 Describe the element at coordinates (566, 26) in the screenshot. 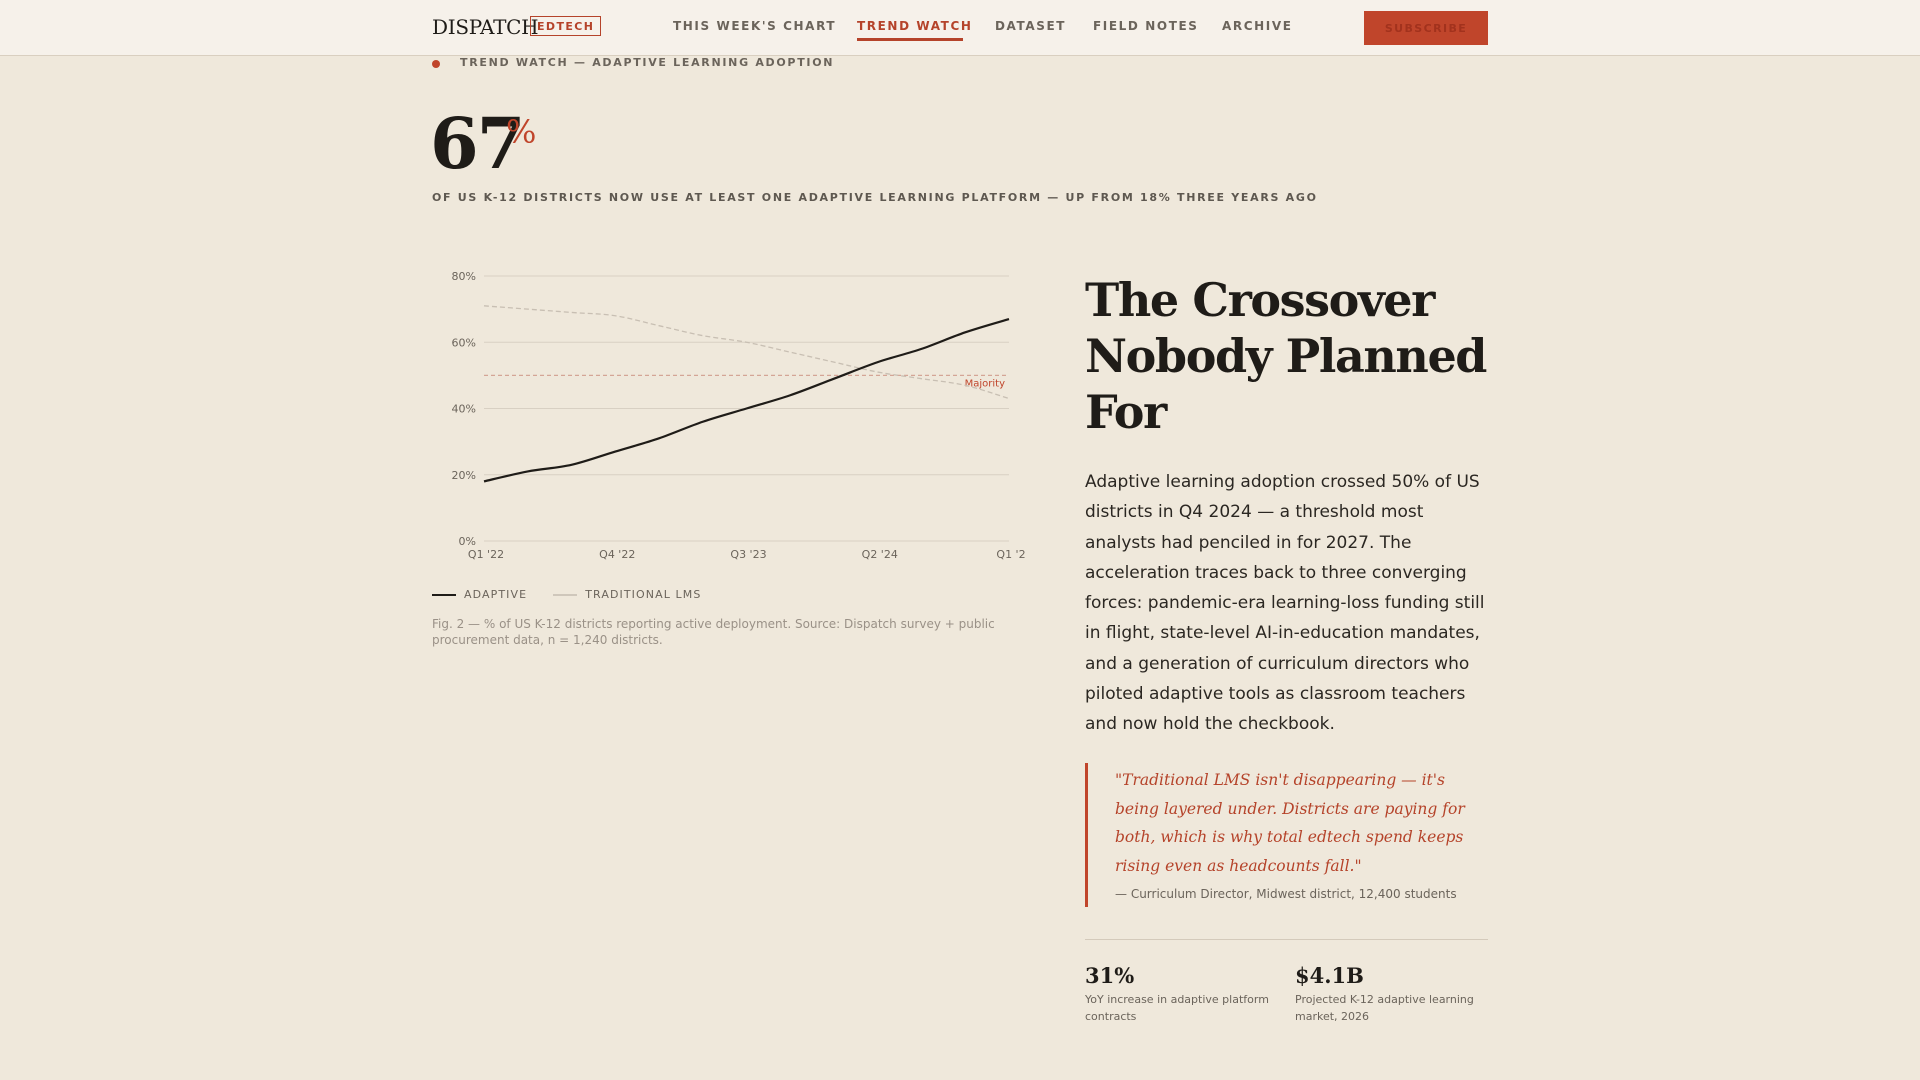

I see `section-tag: EDTECH` at that location.